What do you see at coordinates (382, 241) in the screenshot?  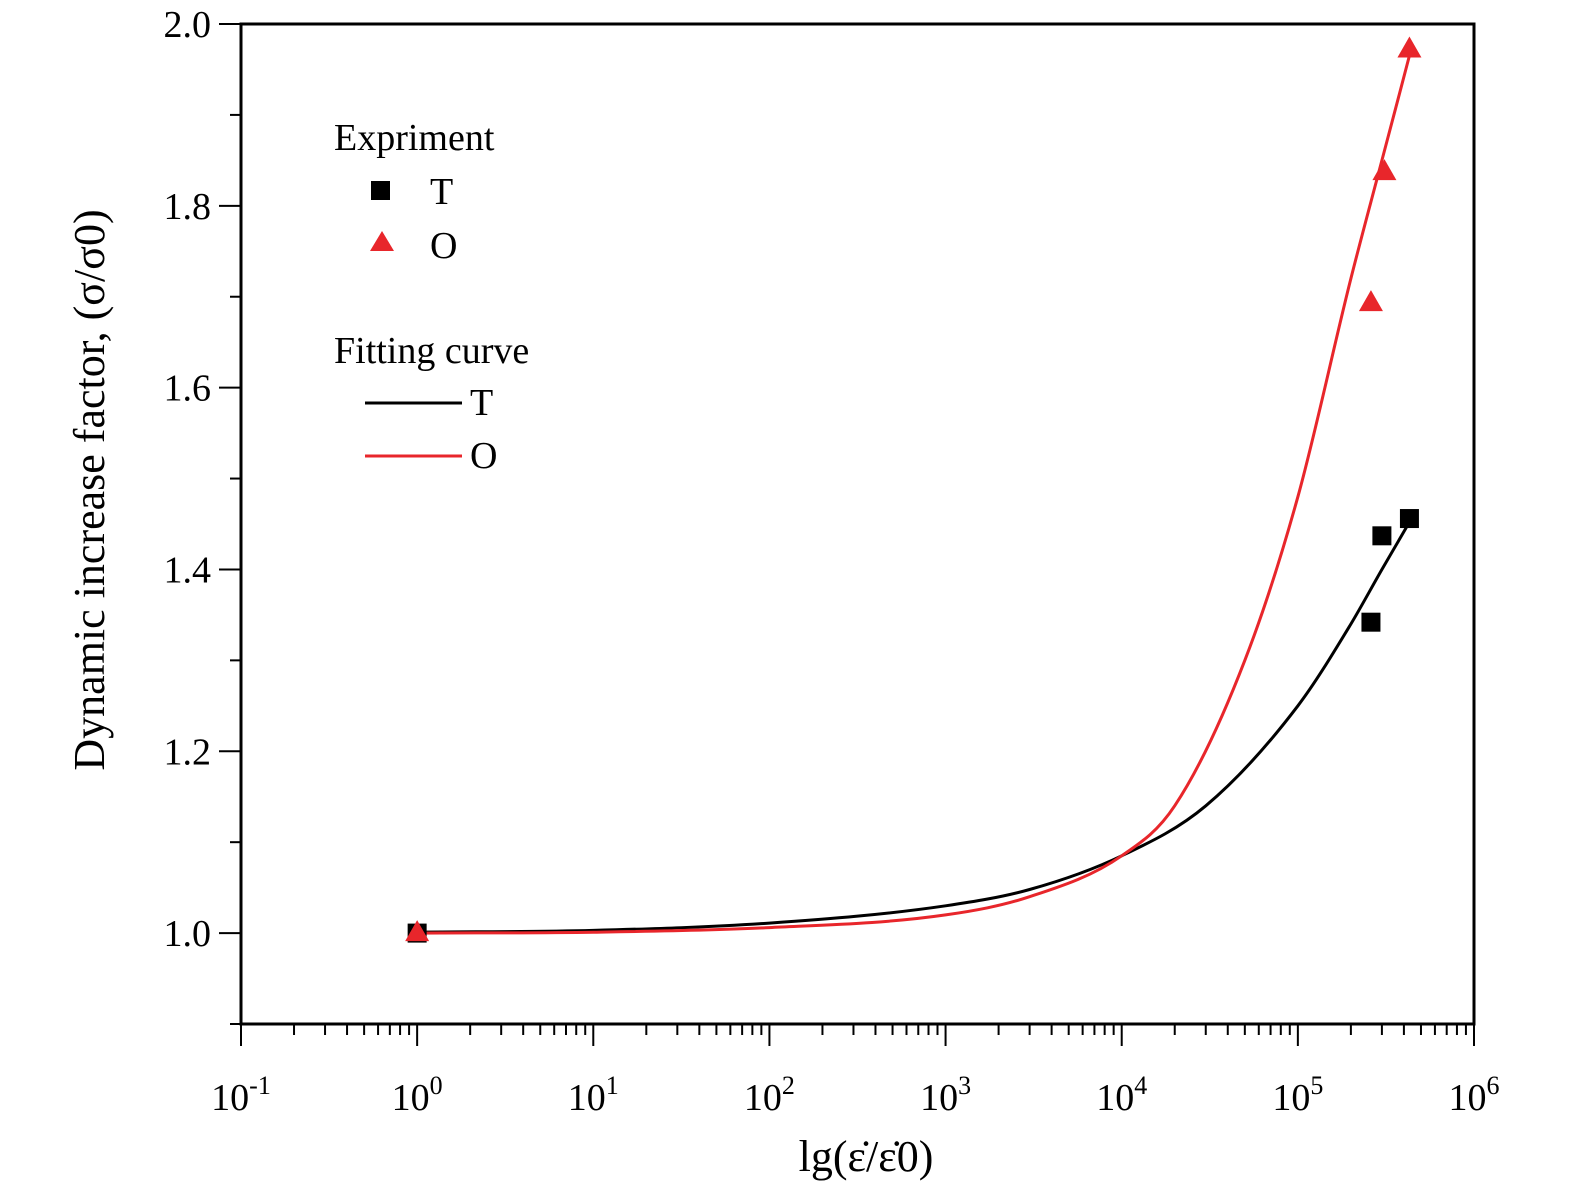 I see `legend-marker-o` at bounding box center [382, 241].